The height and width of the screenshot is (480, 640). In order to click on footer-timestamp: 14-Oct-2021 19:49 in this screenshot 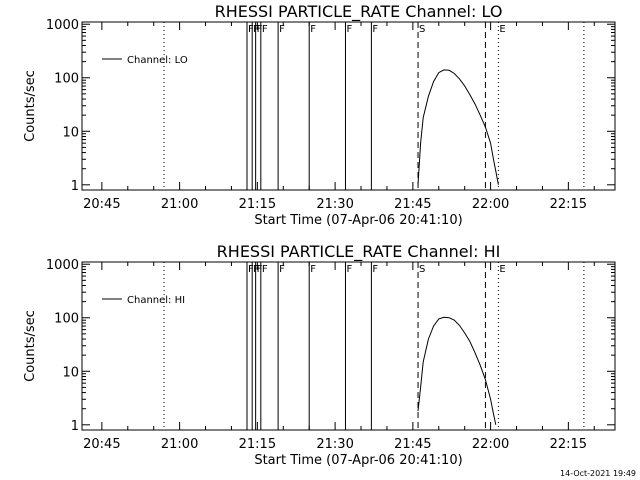, I will do `click(598, 473)`.